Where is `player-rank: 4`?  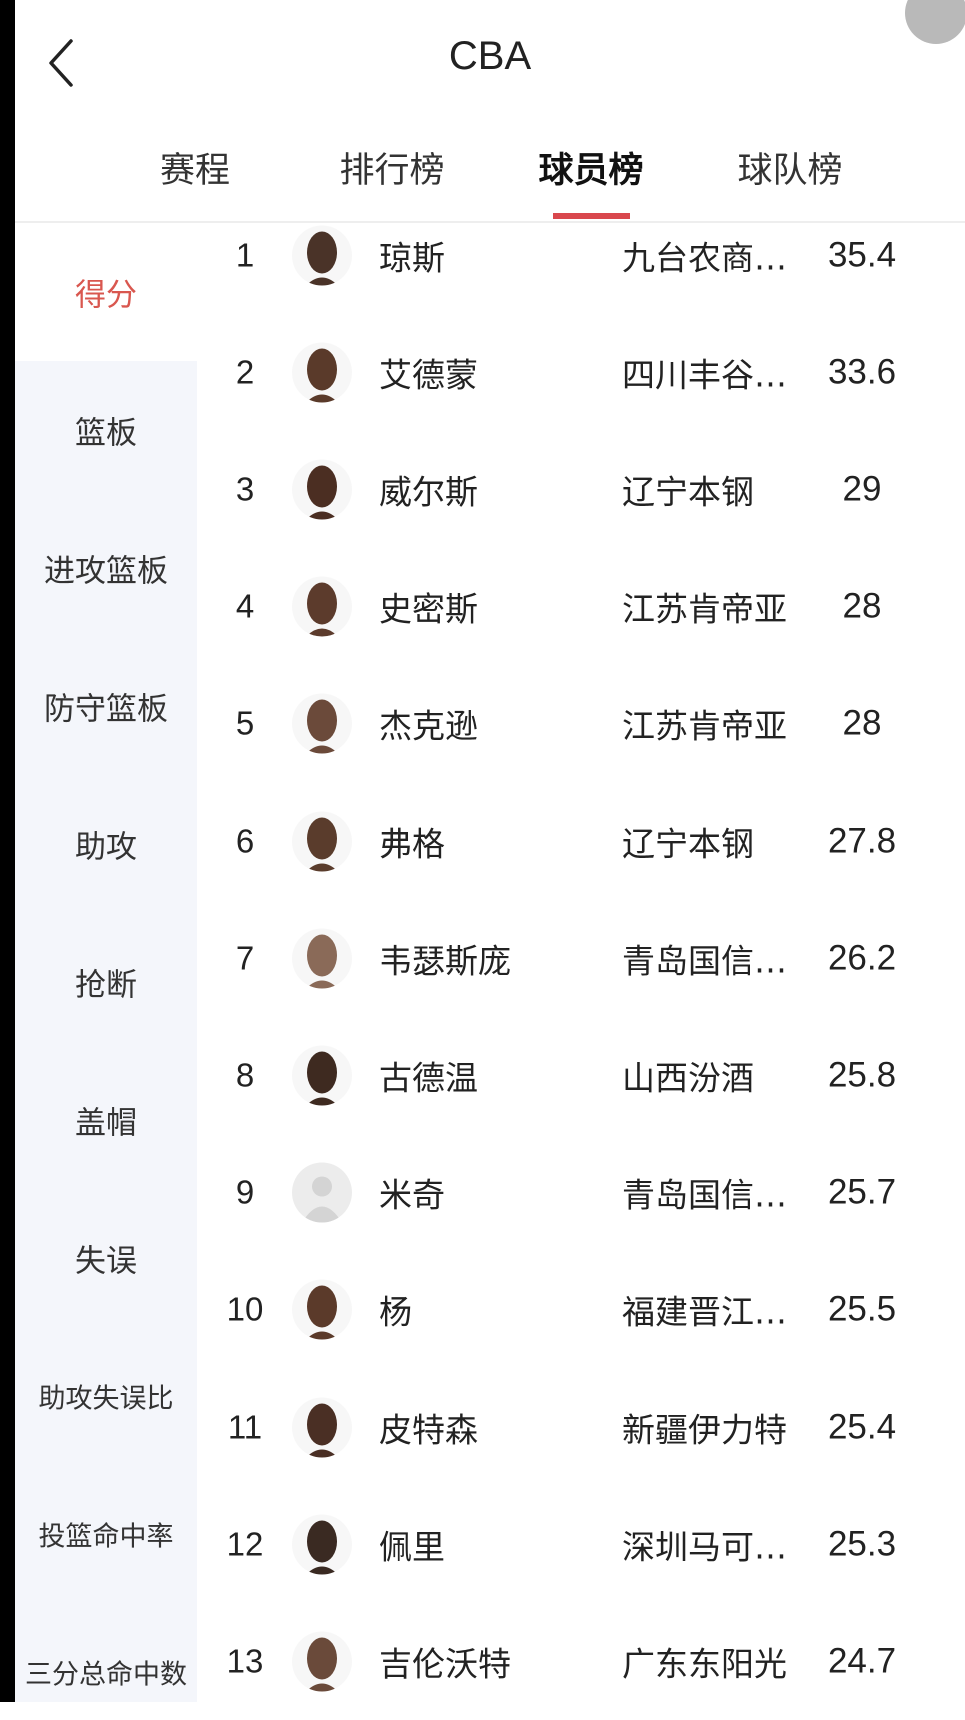 player-rank: 4 is located at coordinates (245, 606).